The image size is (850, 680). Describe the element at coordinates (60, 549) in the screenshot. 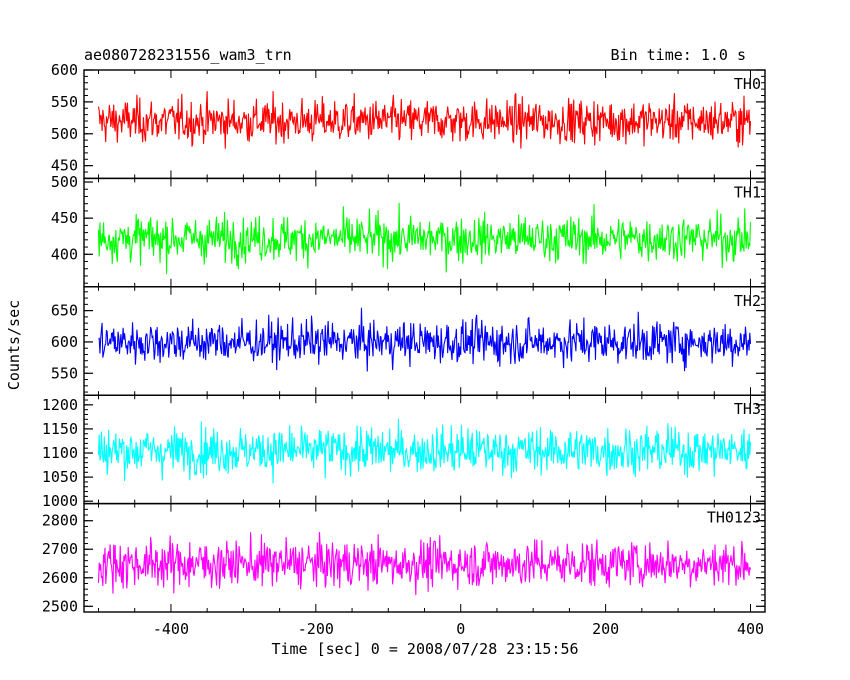

I see `y-tick-label: 2700` at that location.